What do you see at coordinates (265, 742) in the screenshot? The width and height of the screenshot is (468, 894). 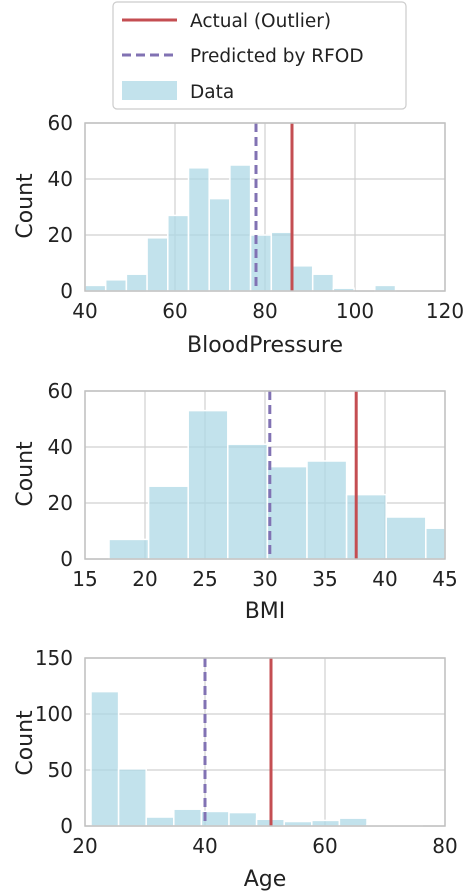 I see `age-axes-frame` at bounding box center [265, 742].